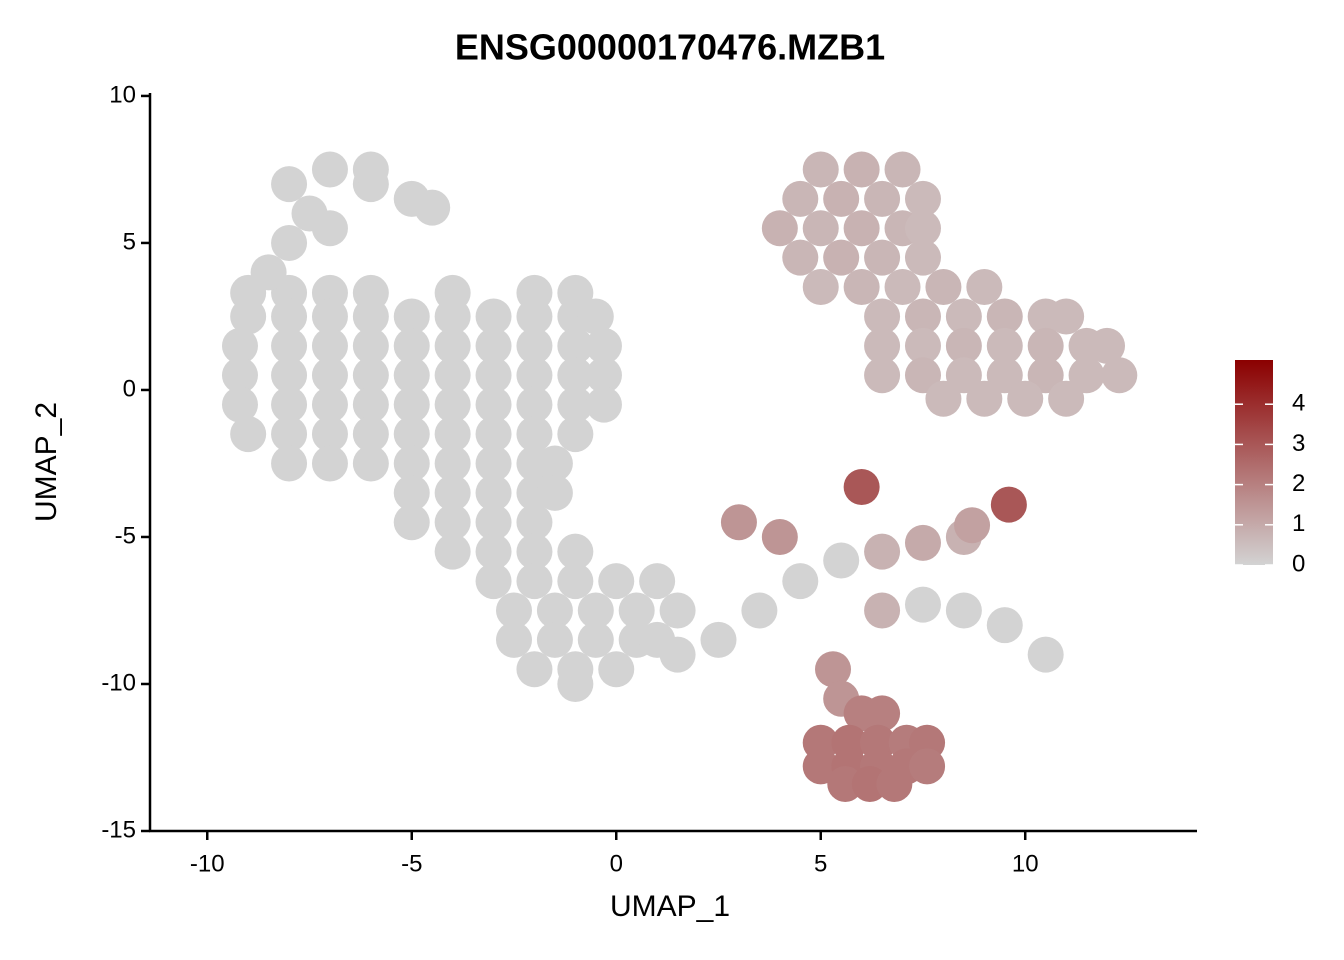 This screenshot has width=1344, height=960. Describe the element at coordinates (670, 47) in the screenshot. I see `chart-title: ENSG00000170476.MZB1` at that location.